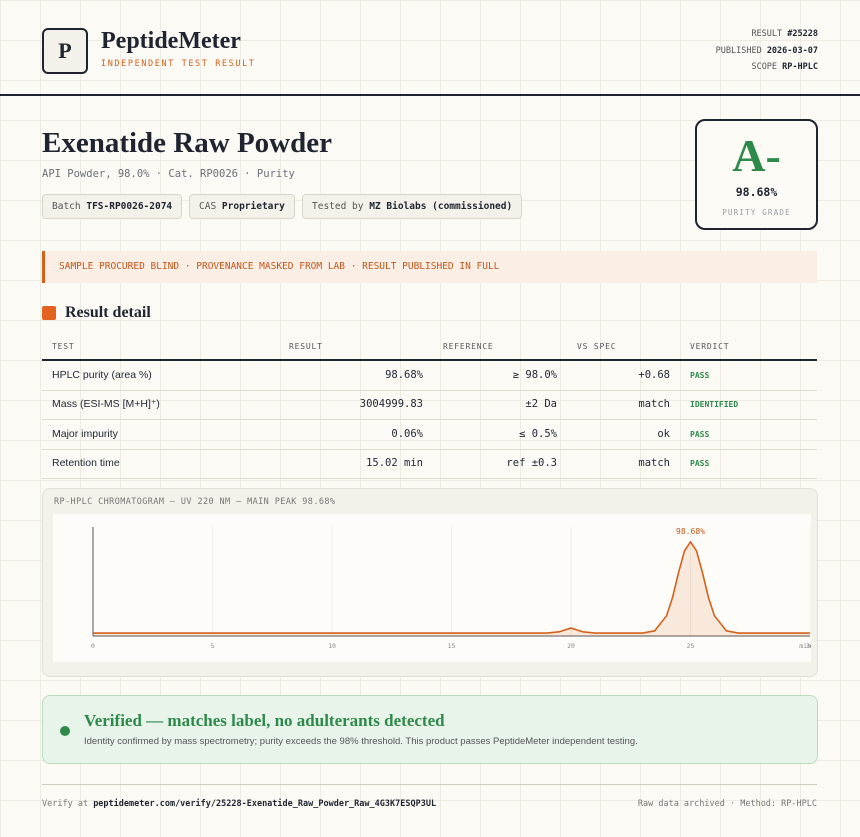 This screenshot has height=837, width=860. I want to click on table-cell: 3004999.83, so click(391, 404).